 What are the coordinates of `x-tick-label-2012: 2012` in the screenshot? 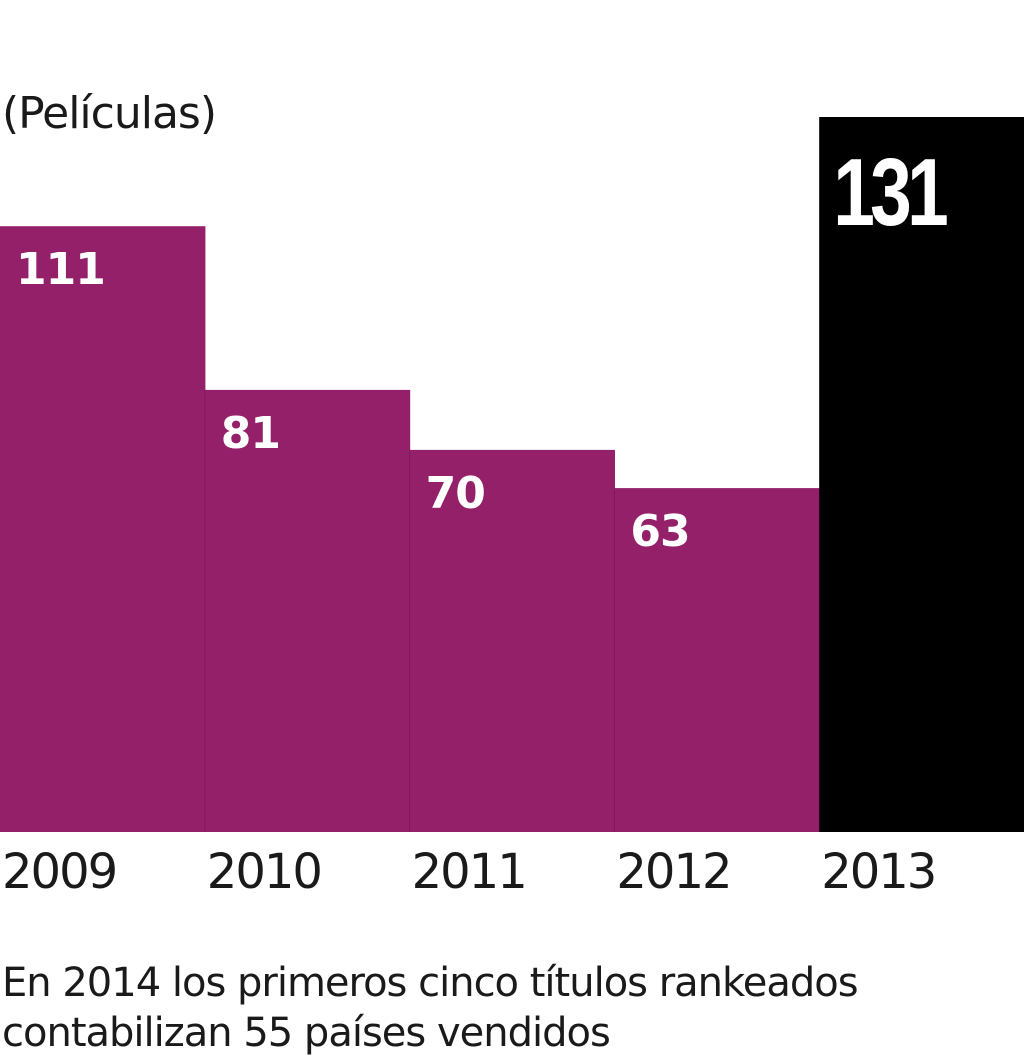 It's located at (673, 872).